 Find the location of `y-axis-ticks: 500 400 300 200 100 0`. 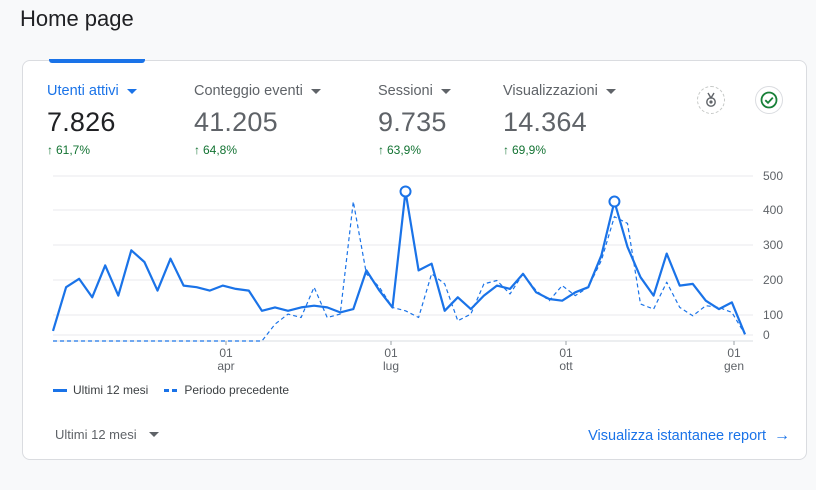

y-axis-ticks: 500 400 300 200 100 0 is located at coordinates (773, 255).